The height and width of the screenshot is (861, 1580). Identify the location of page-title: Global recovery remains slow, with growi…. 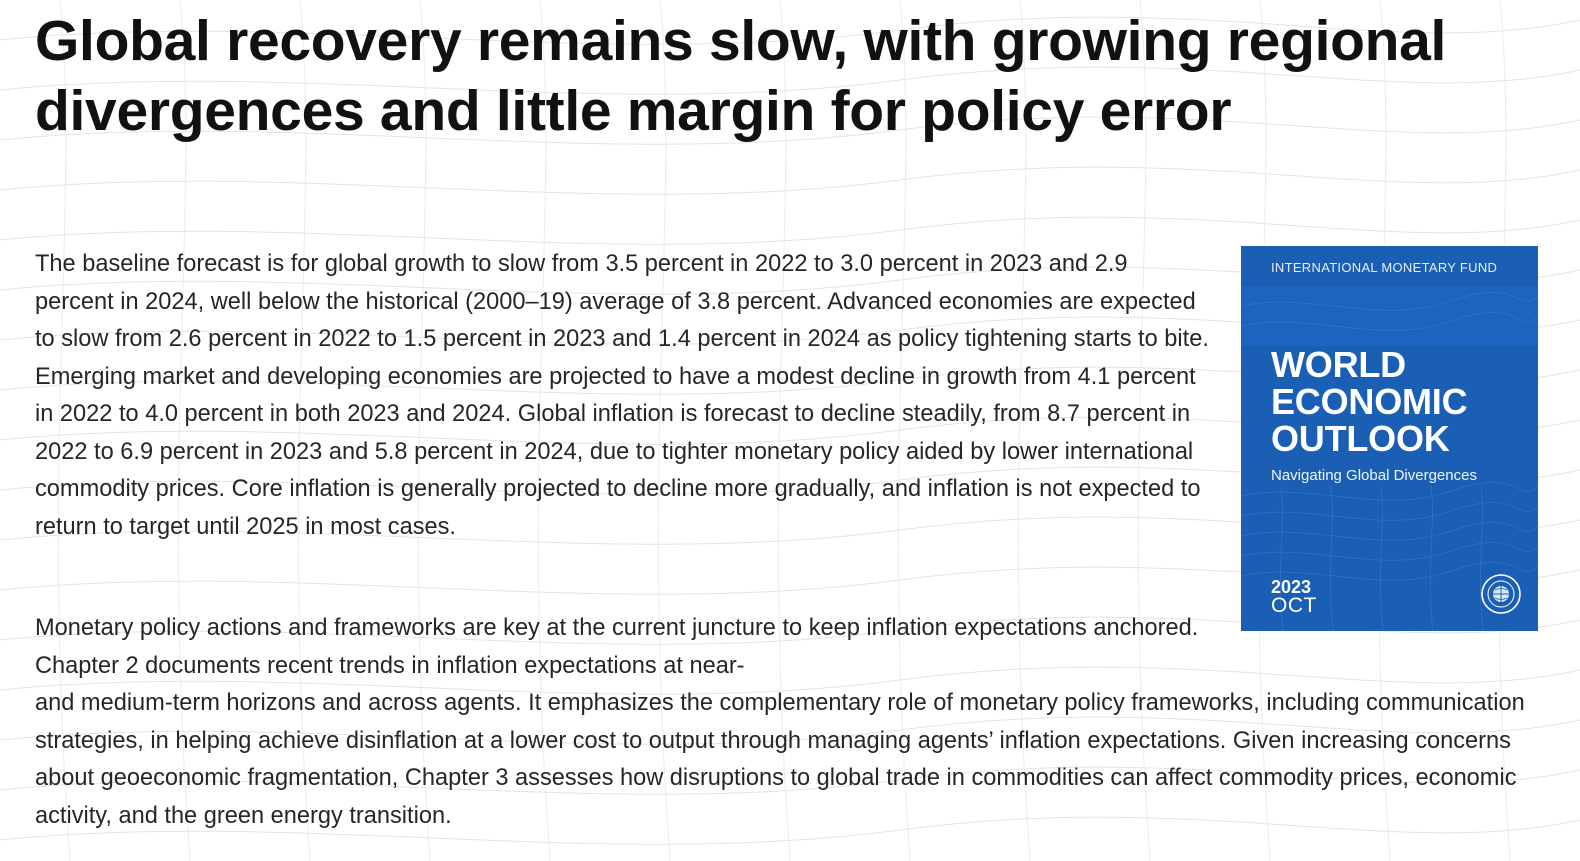
(741, 76).